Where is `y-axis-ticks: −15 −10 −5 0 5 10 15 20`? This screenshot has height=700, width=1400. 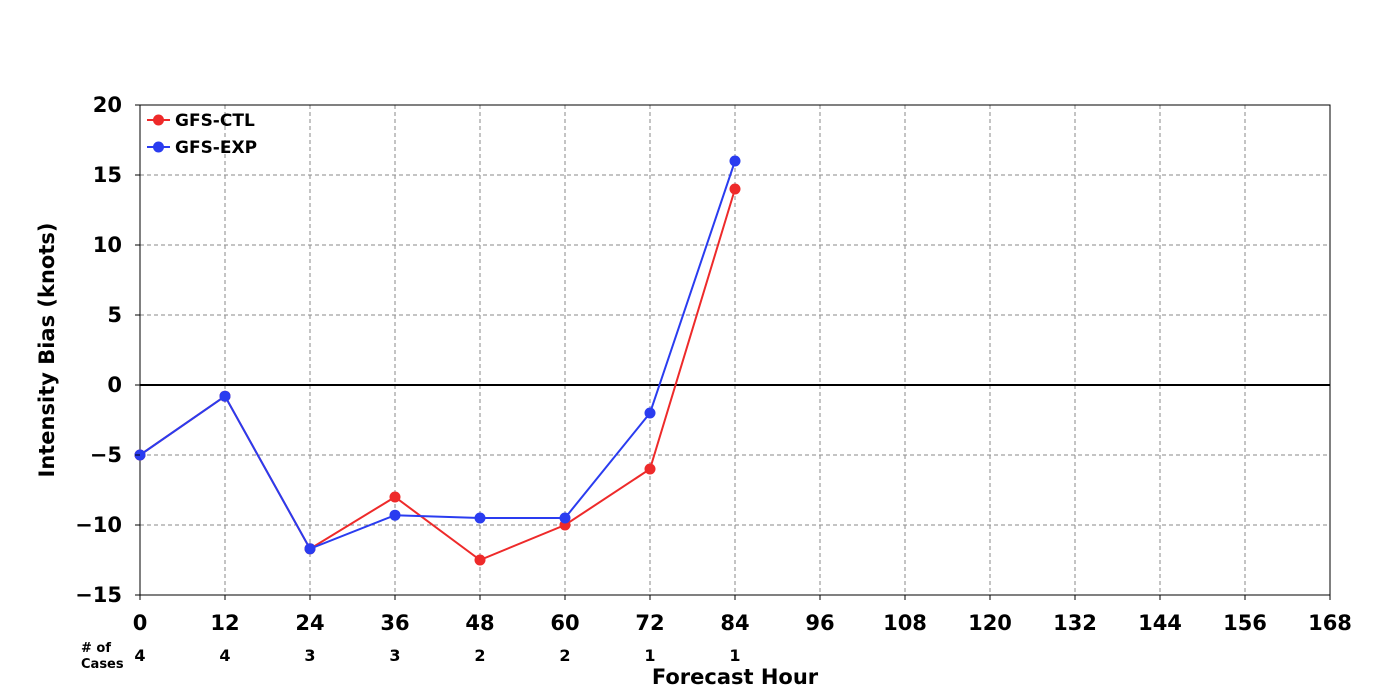
y-axis-ticks: −15 −10 −5 0 5 10 15 20 is located at coordinates (107, 350).